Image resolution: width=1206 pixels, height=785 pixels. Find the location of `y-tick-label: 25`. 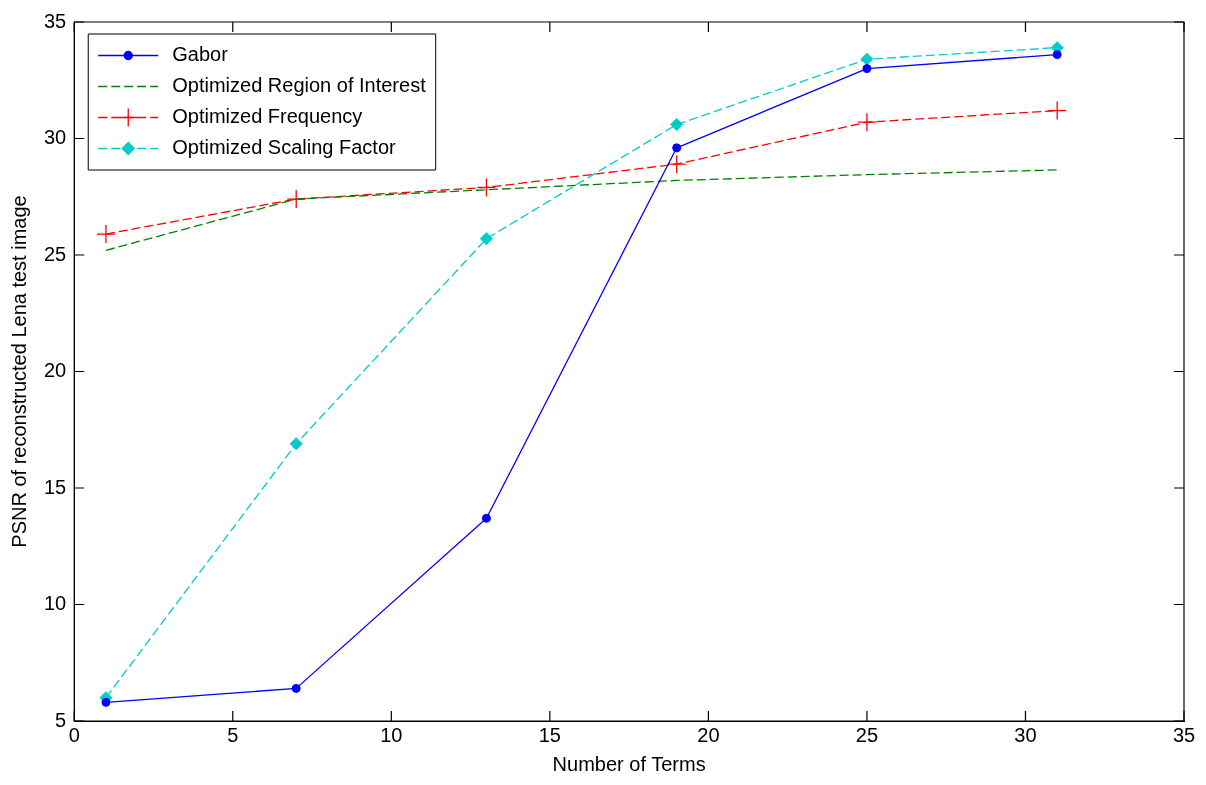

y-tick-label: 25 is located at coordinates (55, 253).